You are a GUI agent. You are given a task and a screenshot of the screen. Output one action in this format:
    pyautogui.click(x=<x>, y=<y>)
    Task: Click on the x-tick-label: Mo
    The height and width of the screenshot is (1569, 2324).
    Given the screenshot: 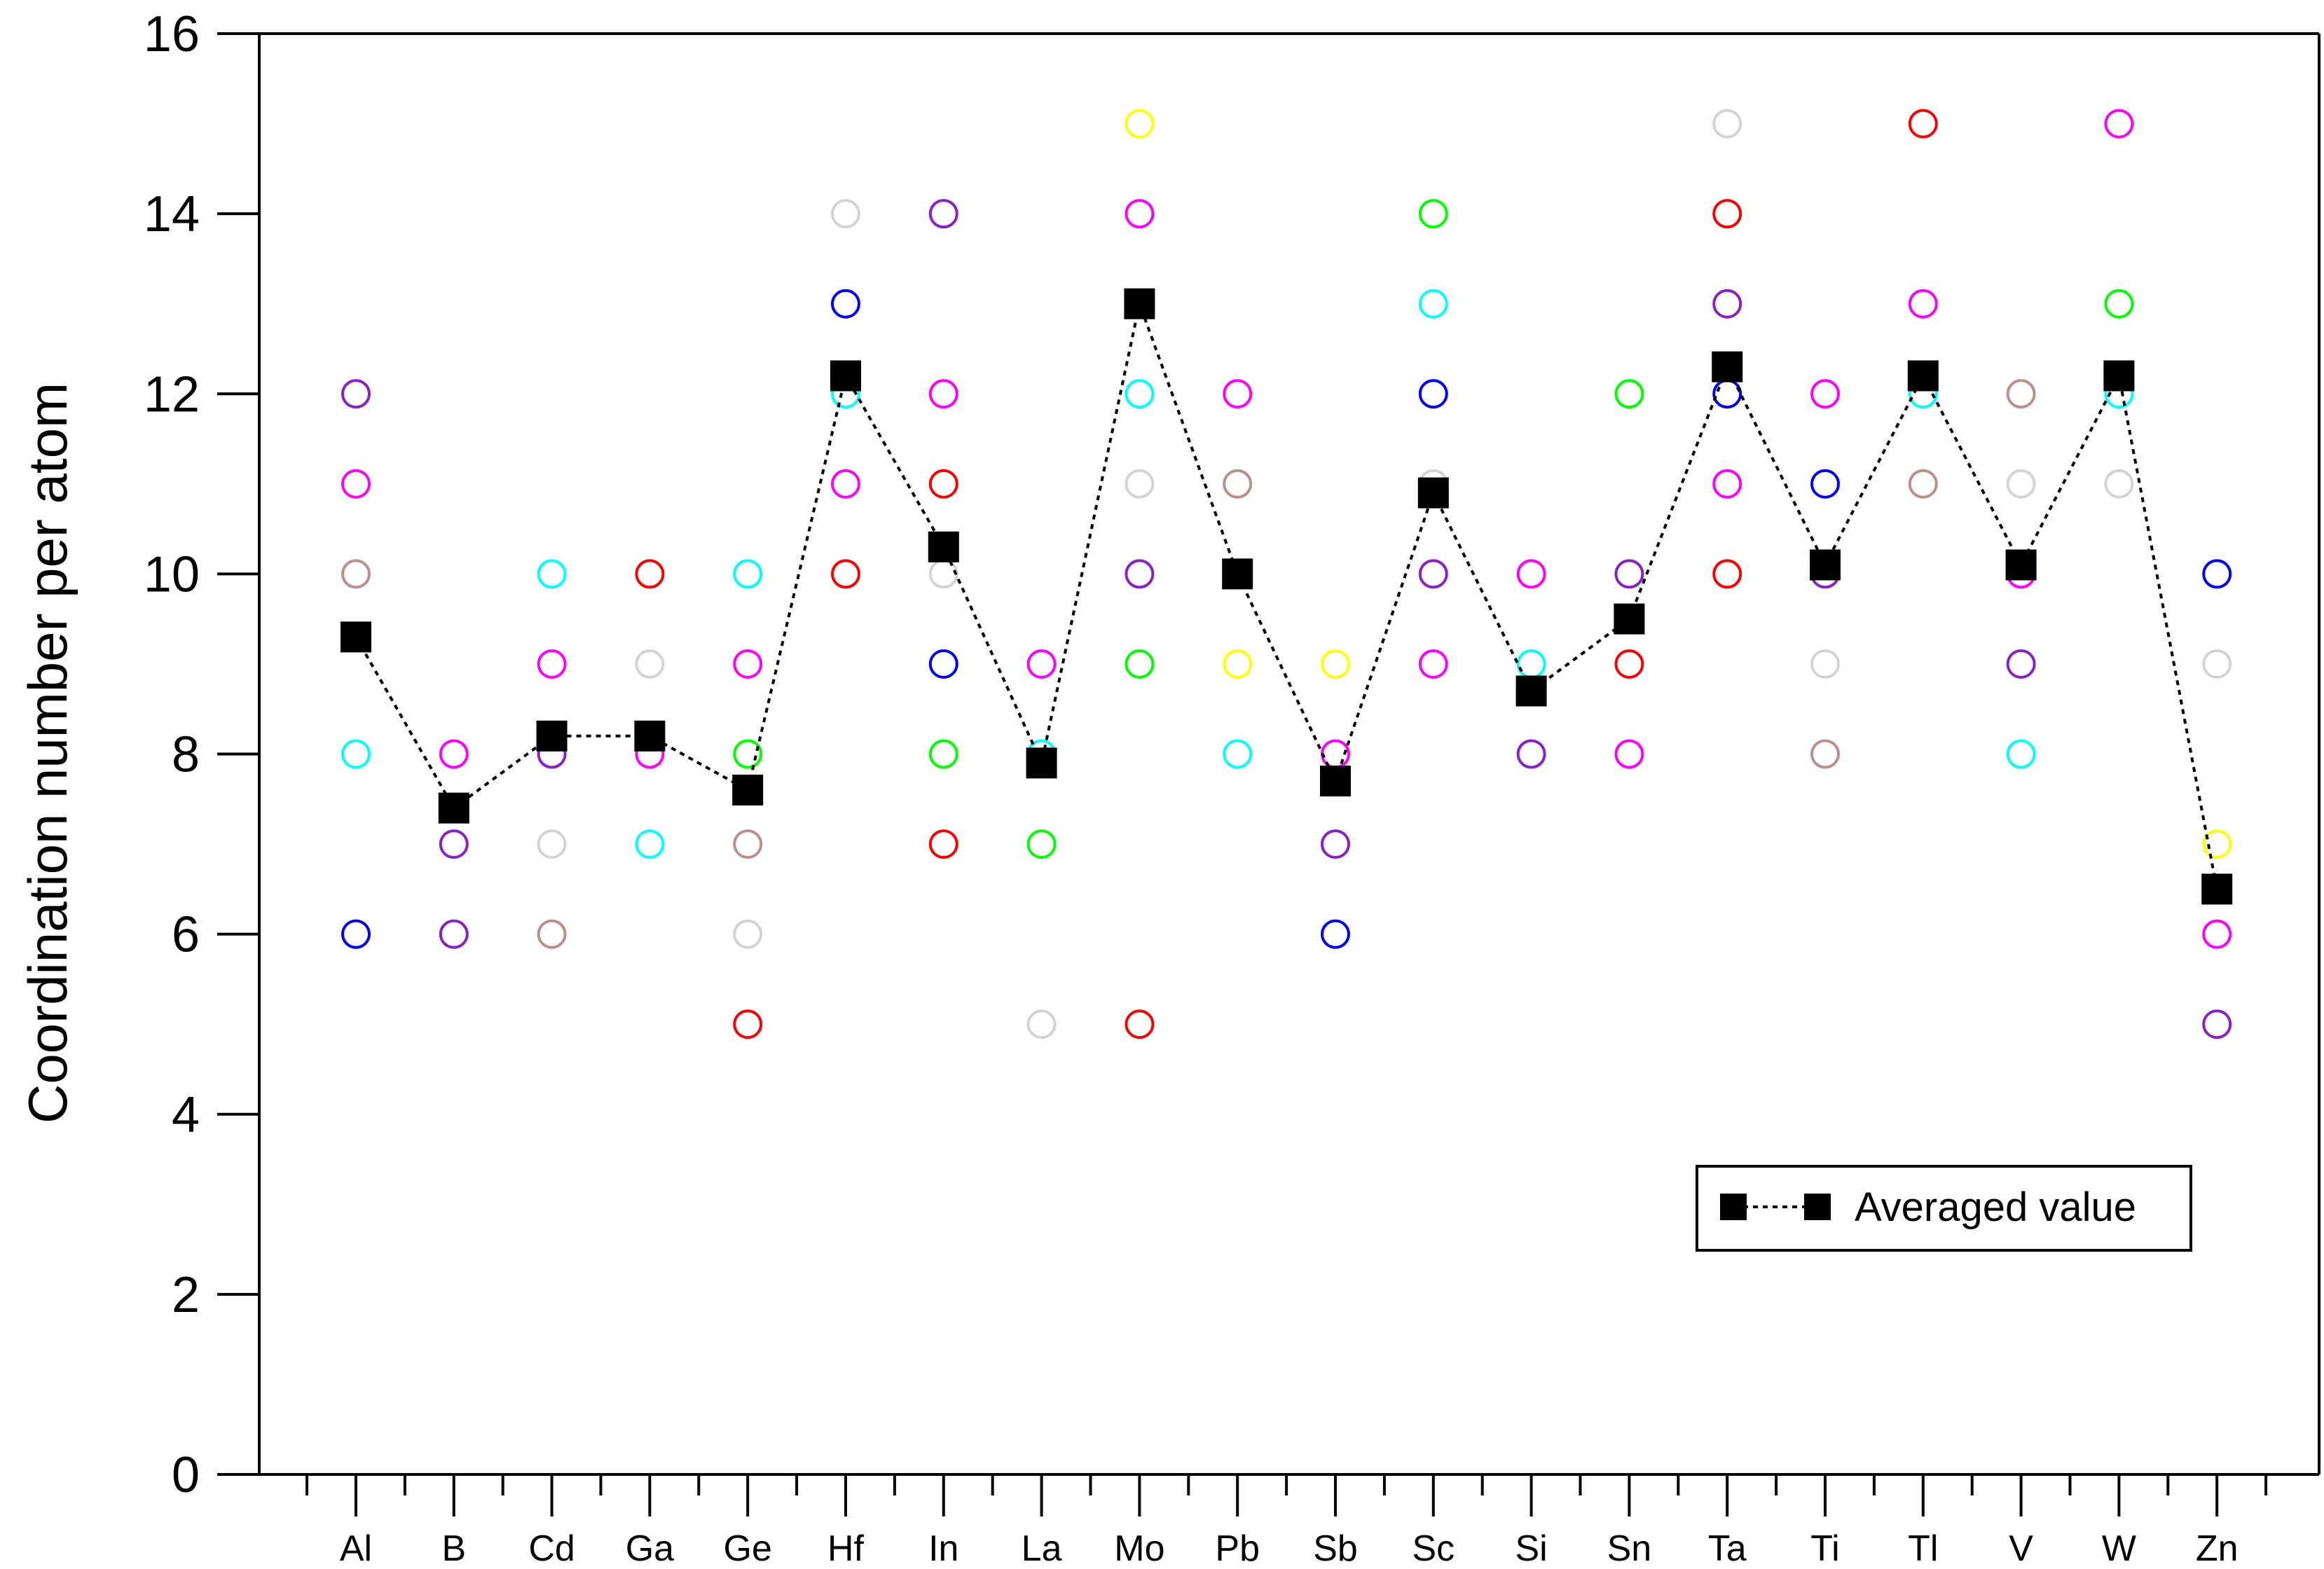 What is the action you would take?
    pyautogui.click(x=1139, y=1548)
    